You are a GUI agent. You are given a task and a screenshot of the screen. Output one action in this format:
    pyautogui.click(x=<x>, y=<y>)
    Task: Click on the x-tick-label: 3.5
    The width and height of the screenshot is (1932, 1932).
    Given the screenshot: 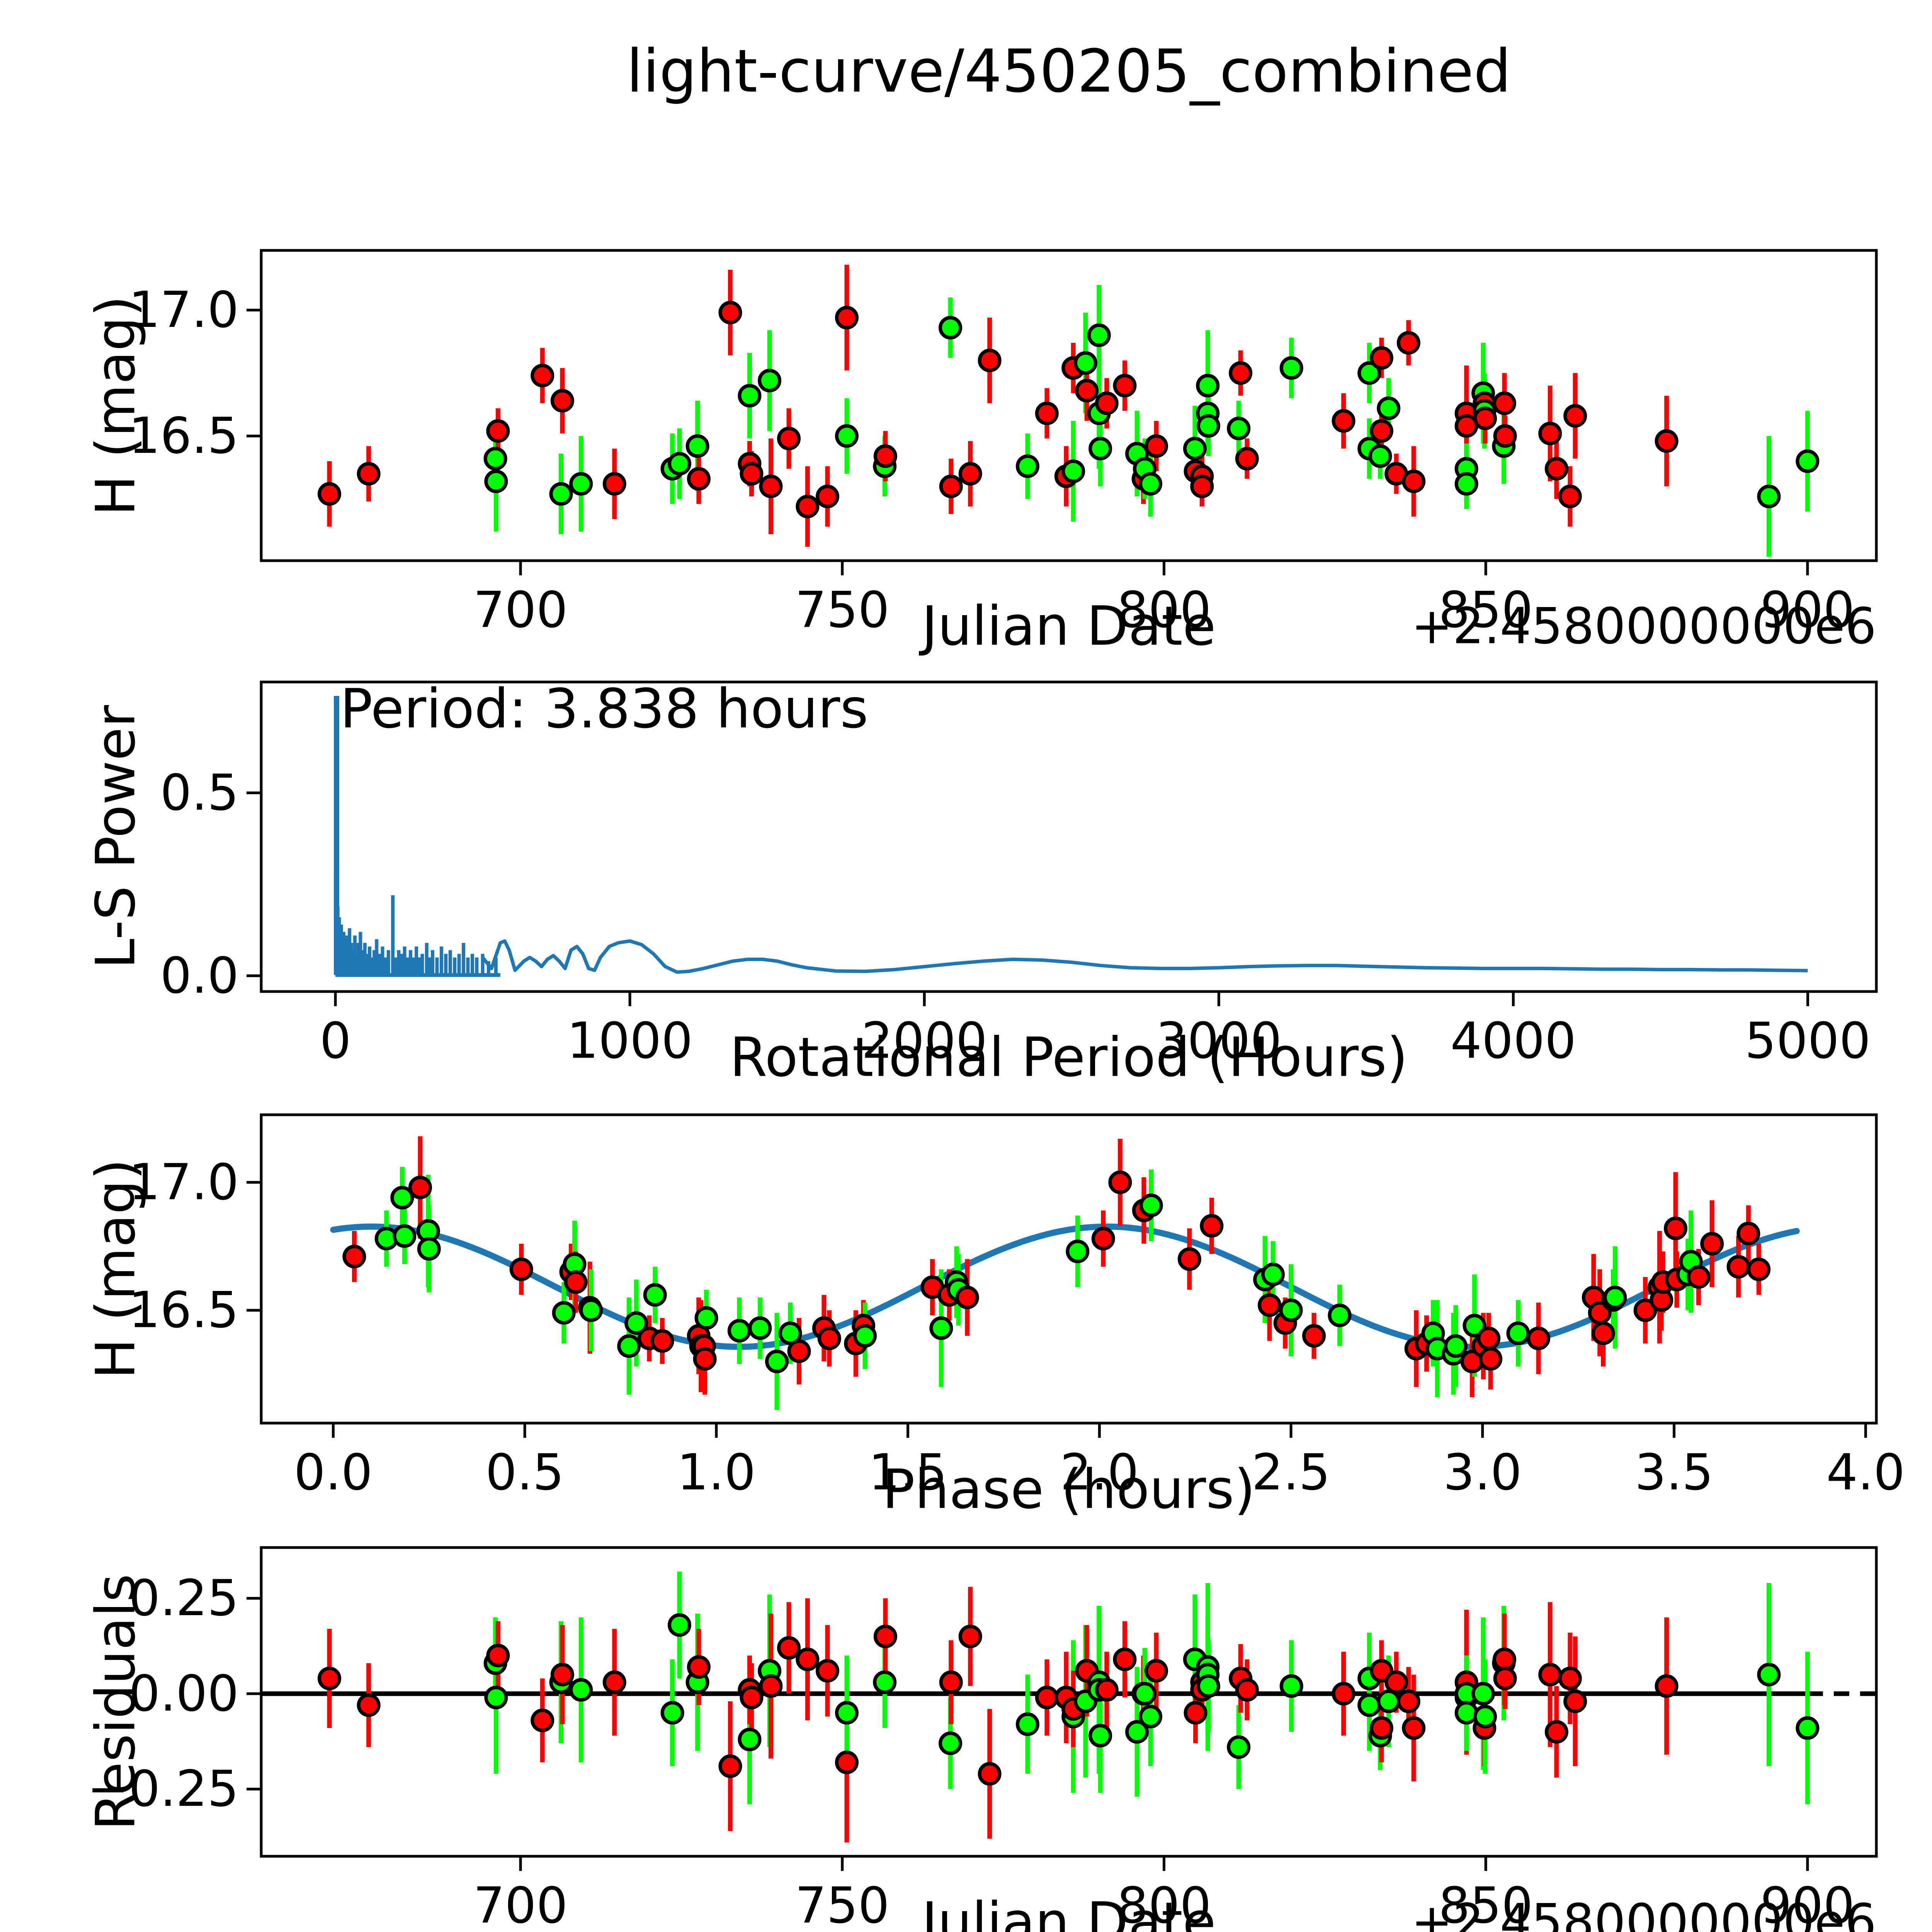 What is the action you would take?
    pyautogui.click(x=1674, y=1473)
    